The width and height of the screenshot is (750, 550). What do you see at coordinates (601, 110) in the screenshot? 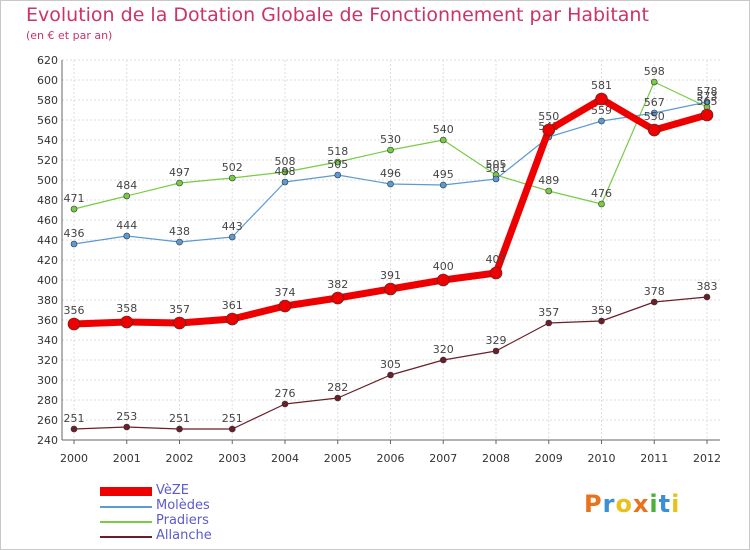
I see `data-label-moldes: 559` at bounding box center [601, 110].